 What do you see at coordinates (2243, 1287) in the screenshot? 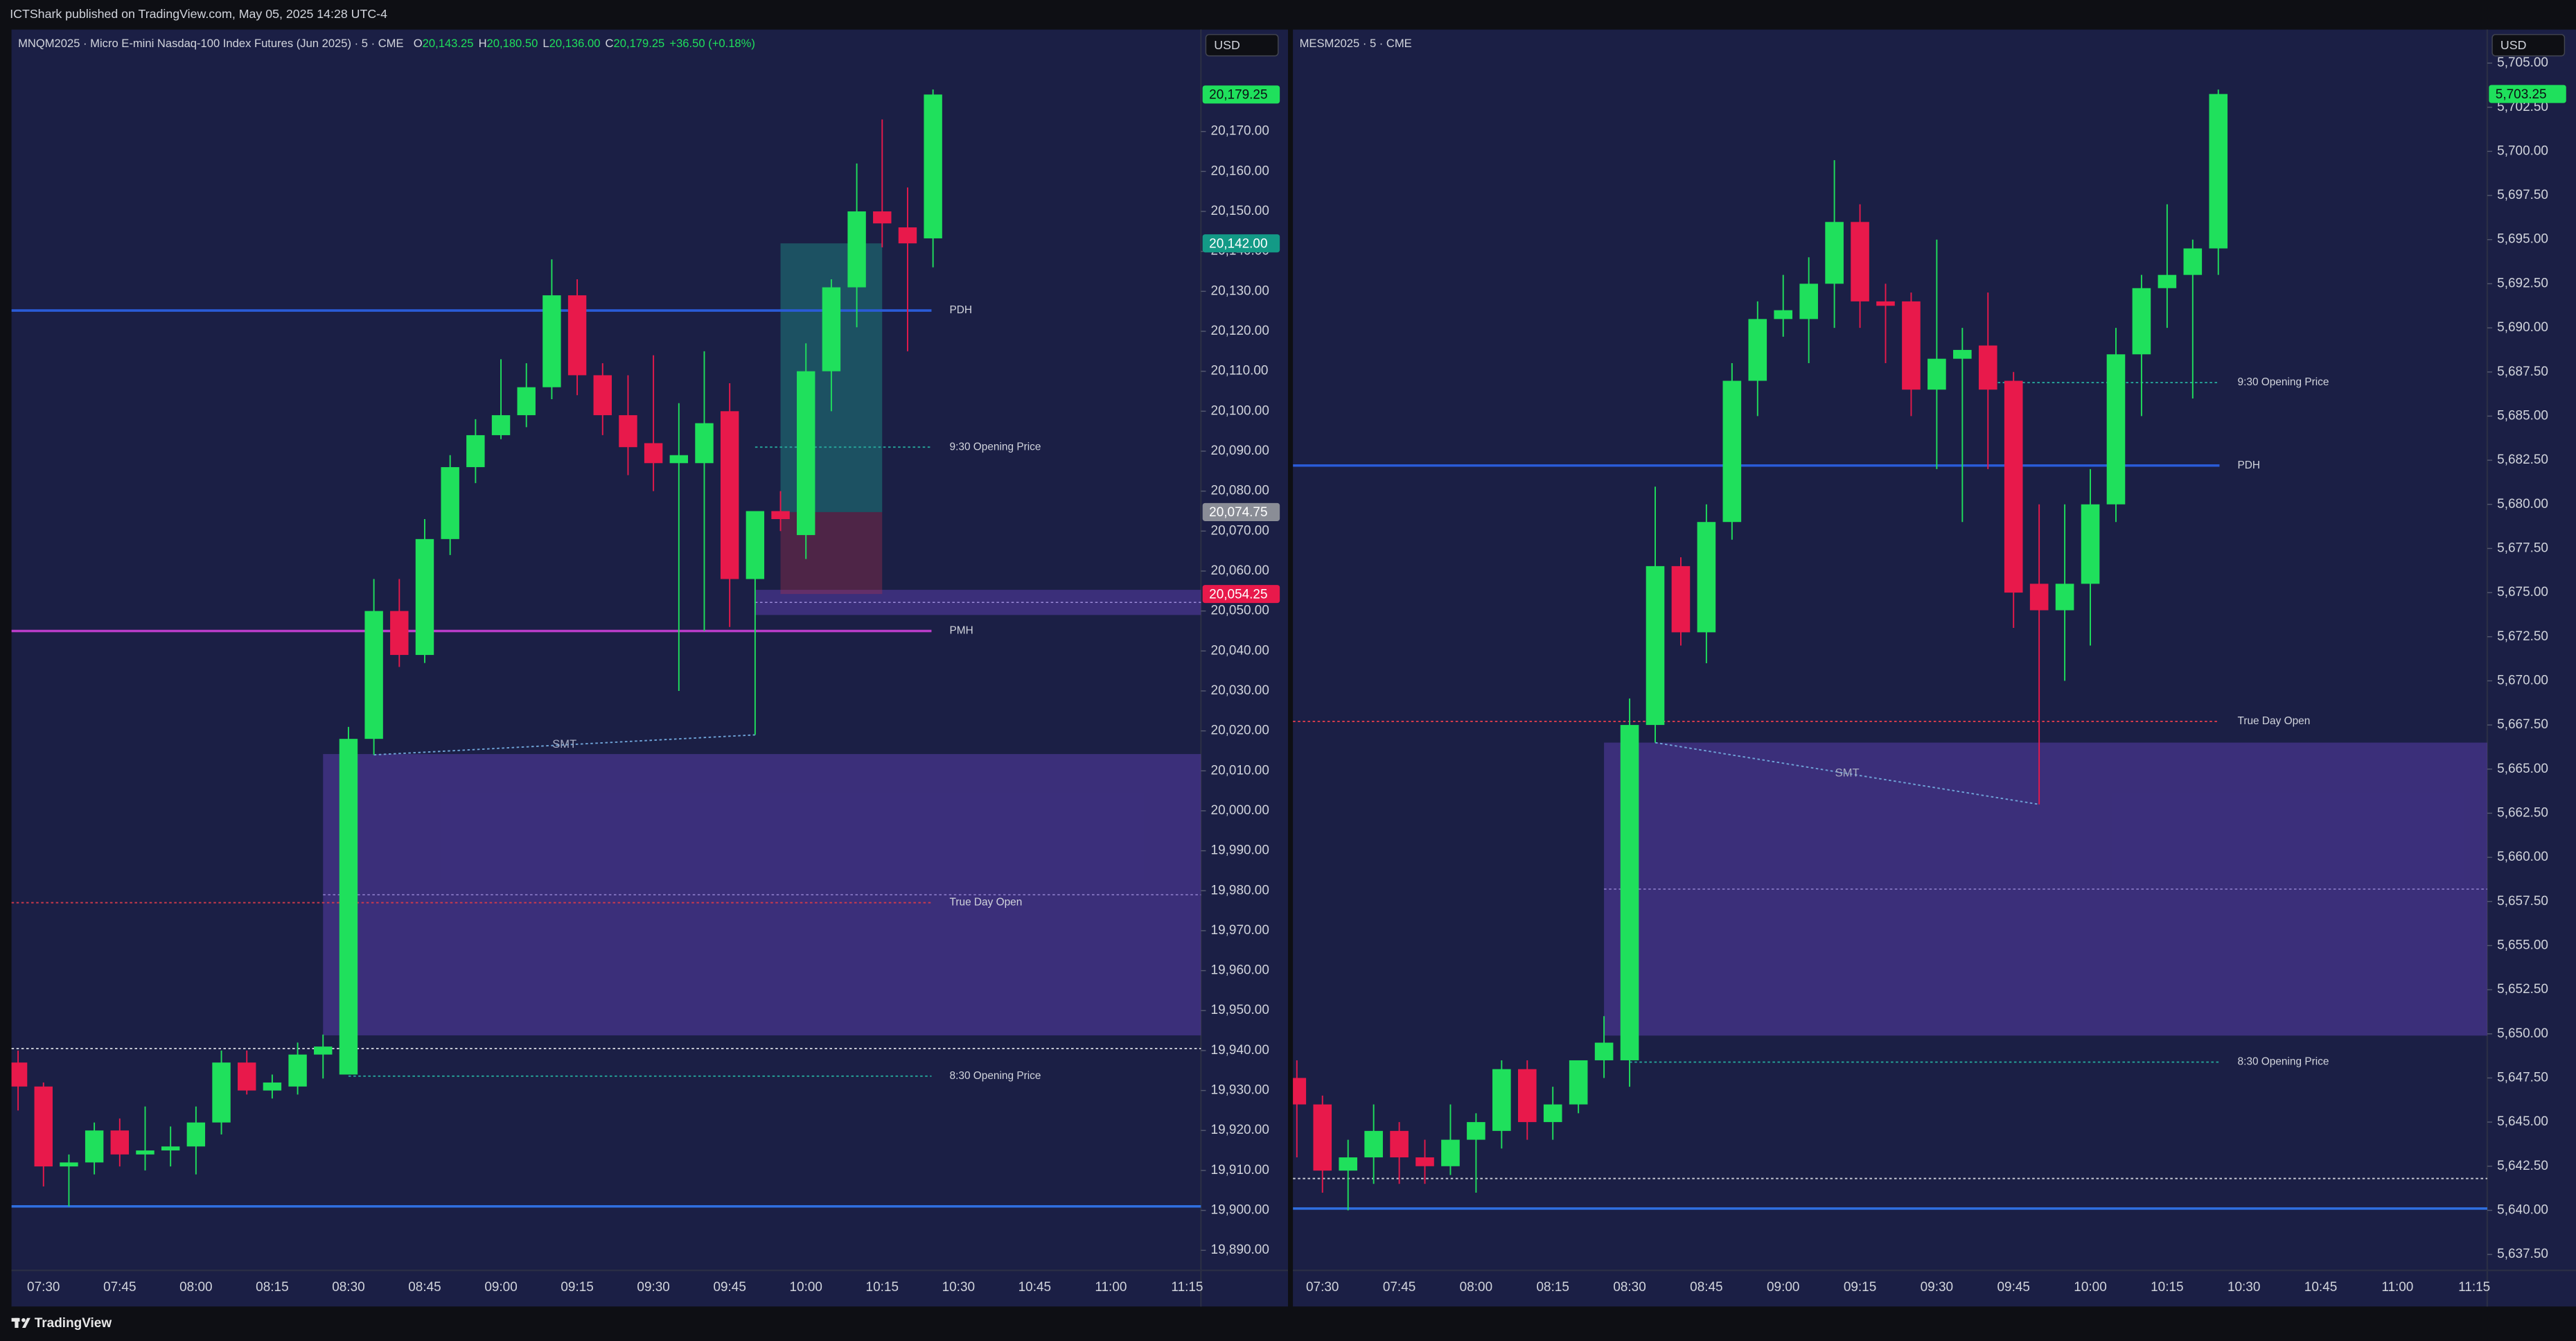
I see `x-tick-label: 10:30` at bounding box center [2243, 1287].